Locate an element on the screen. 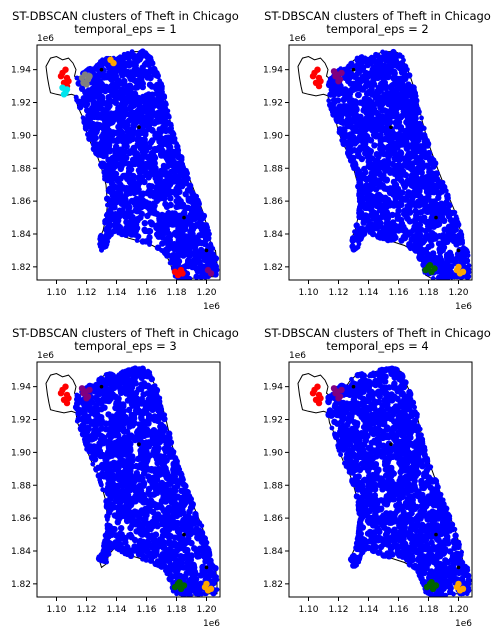  y-tick-label: 1.86 is located at coordinates (273, 202).